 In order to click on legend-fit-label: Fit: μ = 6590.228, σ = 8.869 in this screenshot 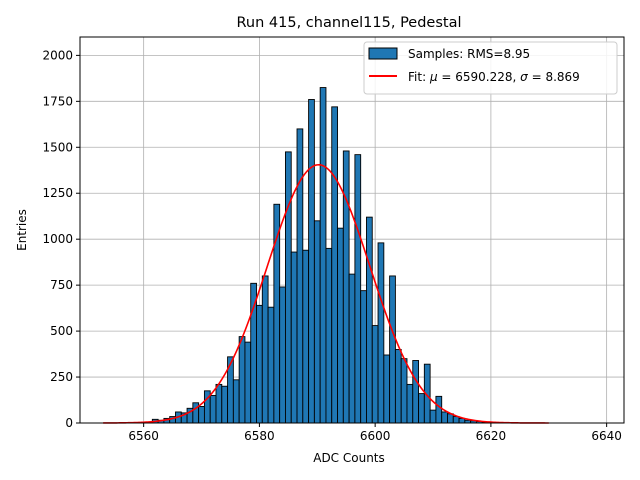, I will do `click(494, 77)`.